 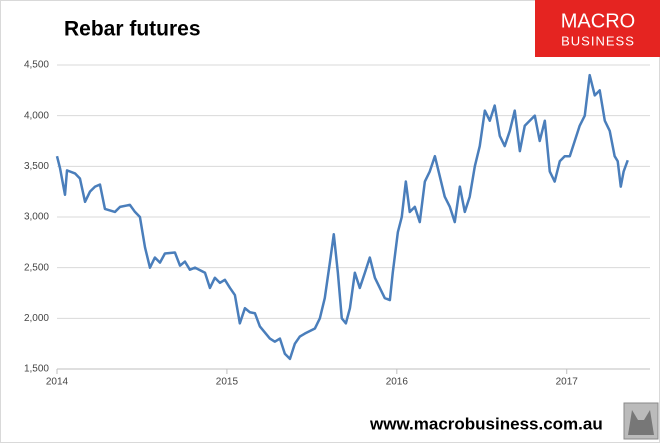 What do you see at coordinates (567, 382) in the screenshot?
I see `x-tick-label: 2017` at bounding box center [567, 382].